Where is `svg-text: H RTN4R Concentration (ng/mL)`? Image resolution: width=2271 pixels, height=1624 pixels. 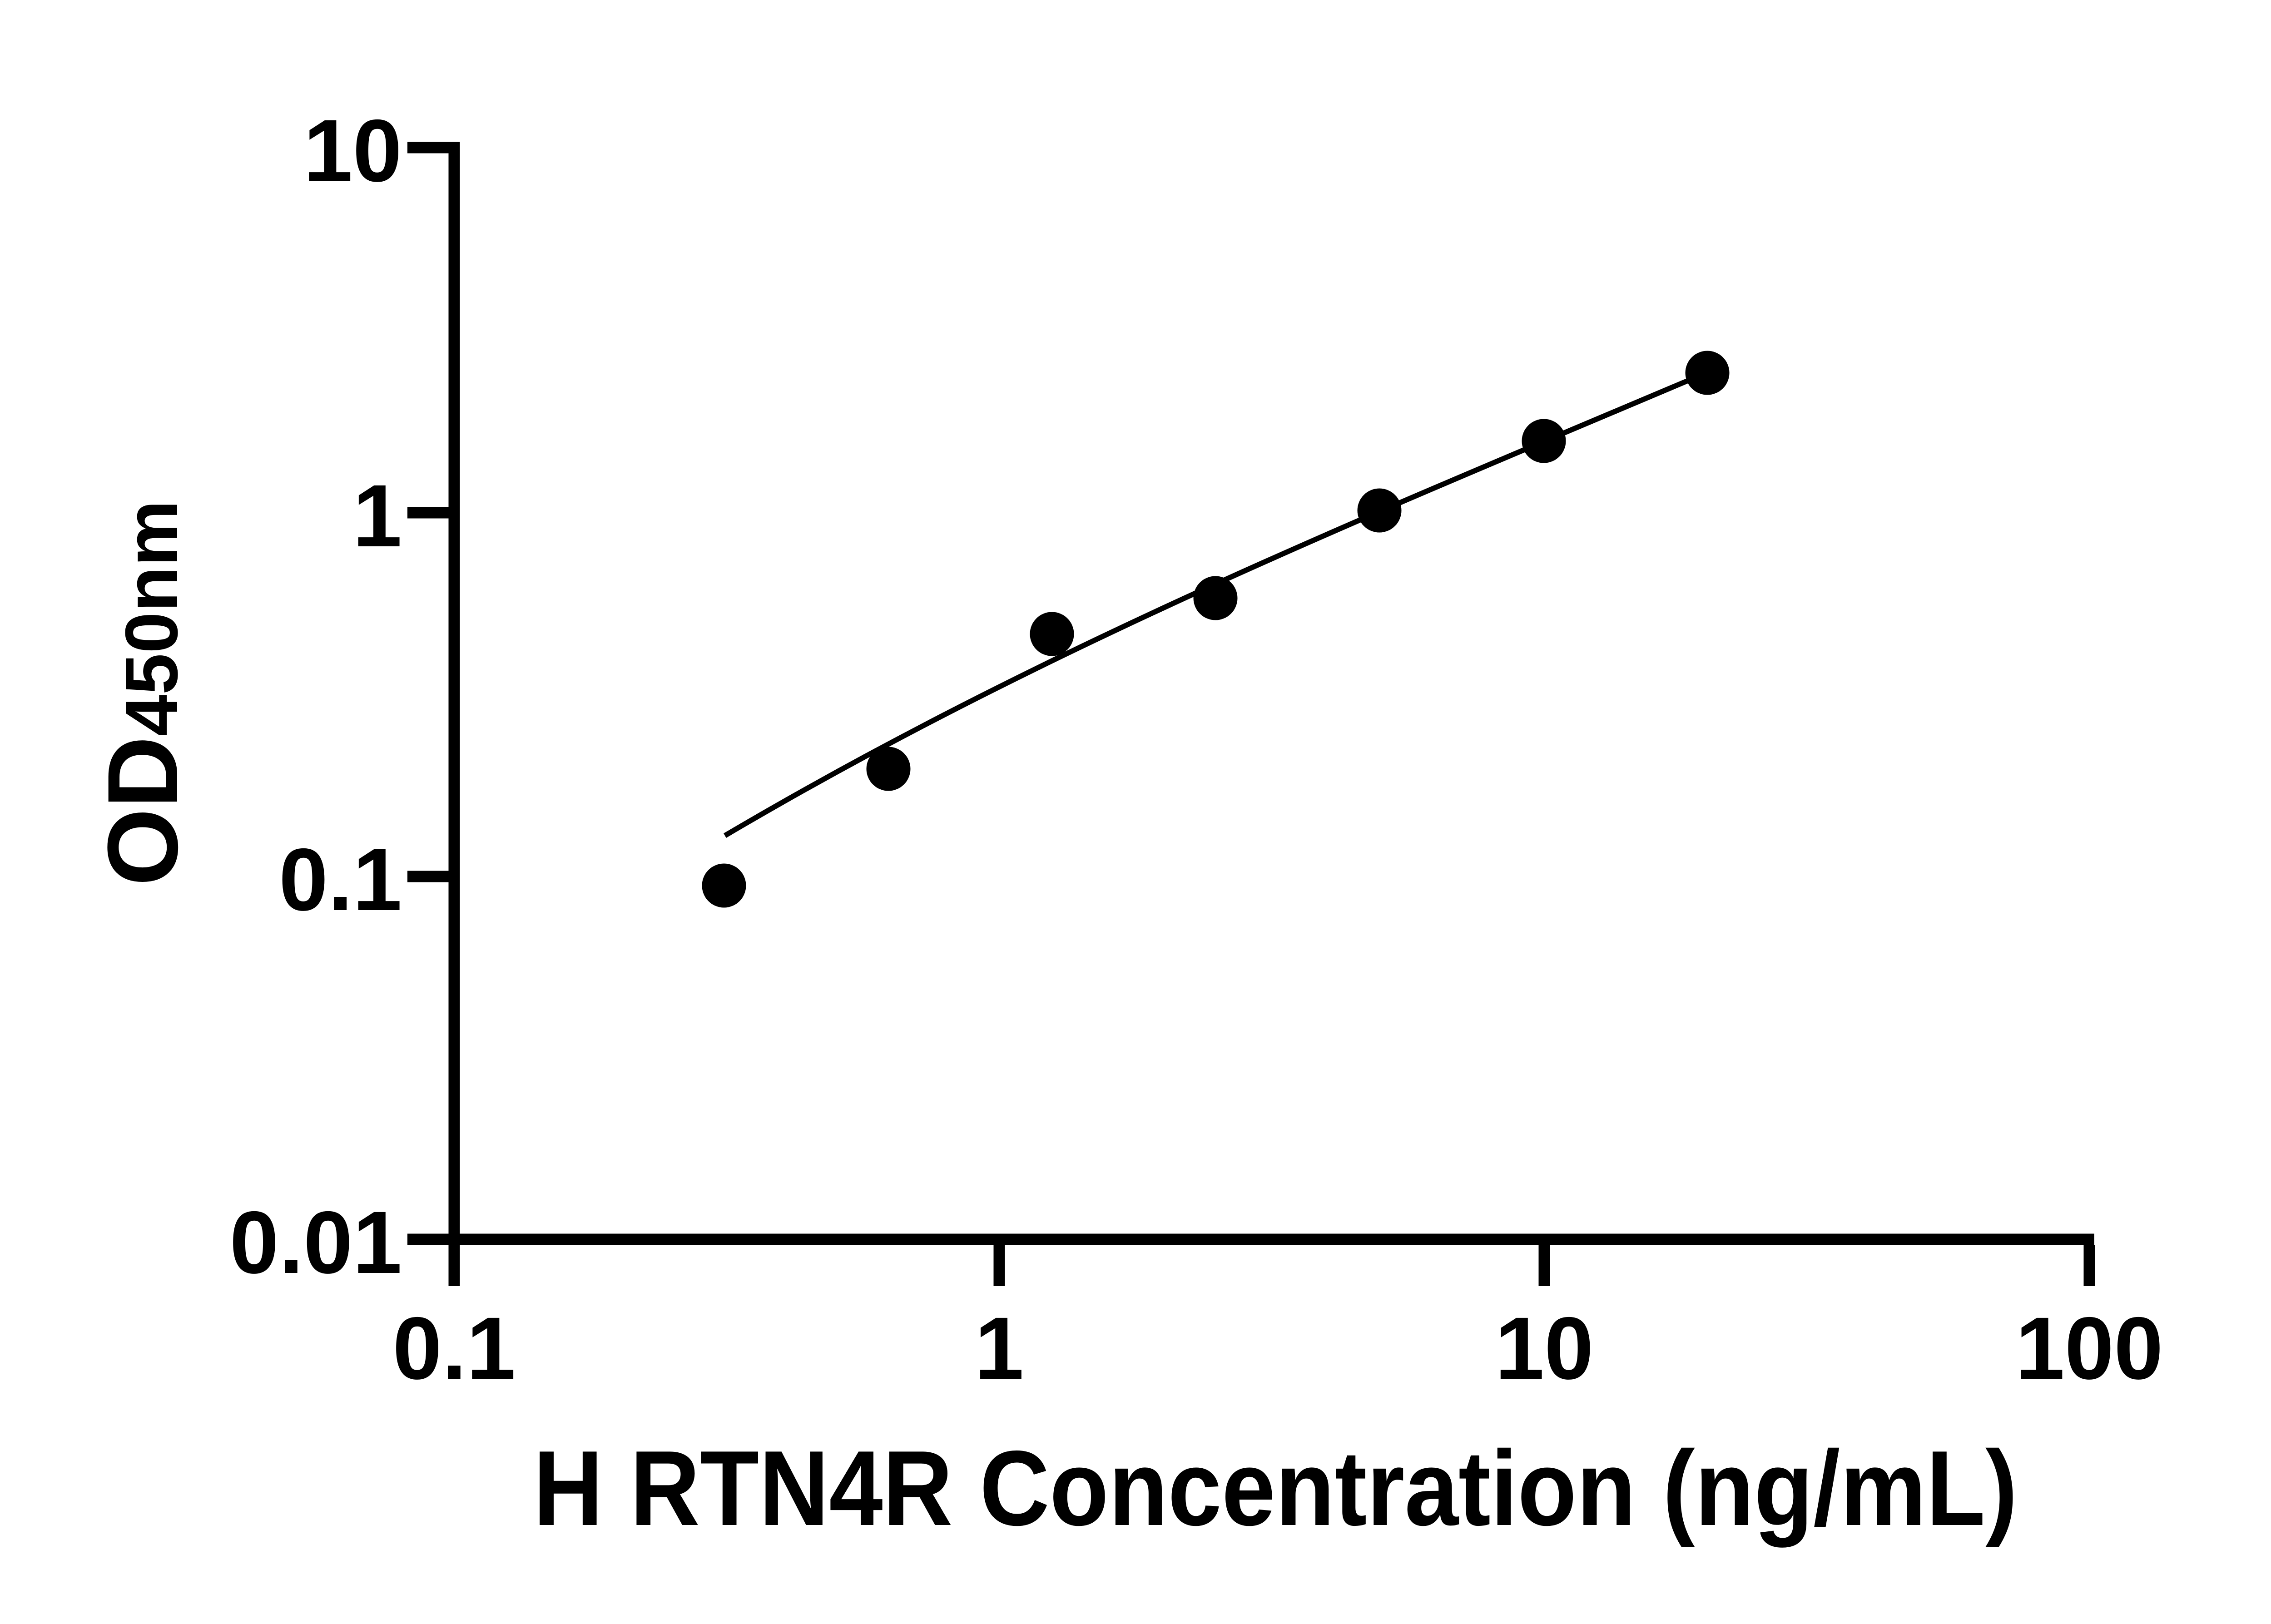
svg-text: H RTN4R Concentration (ng/mL) is located at coordinates (1275, 1488).